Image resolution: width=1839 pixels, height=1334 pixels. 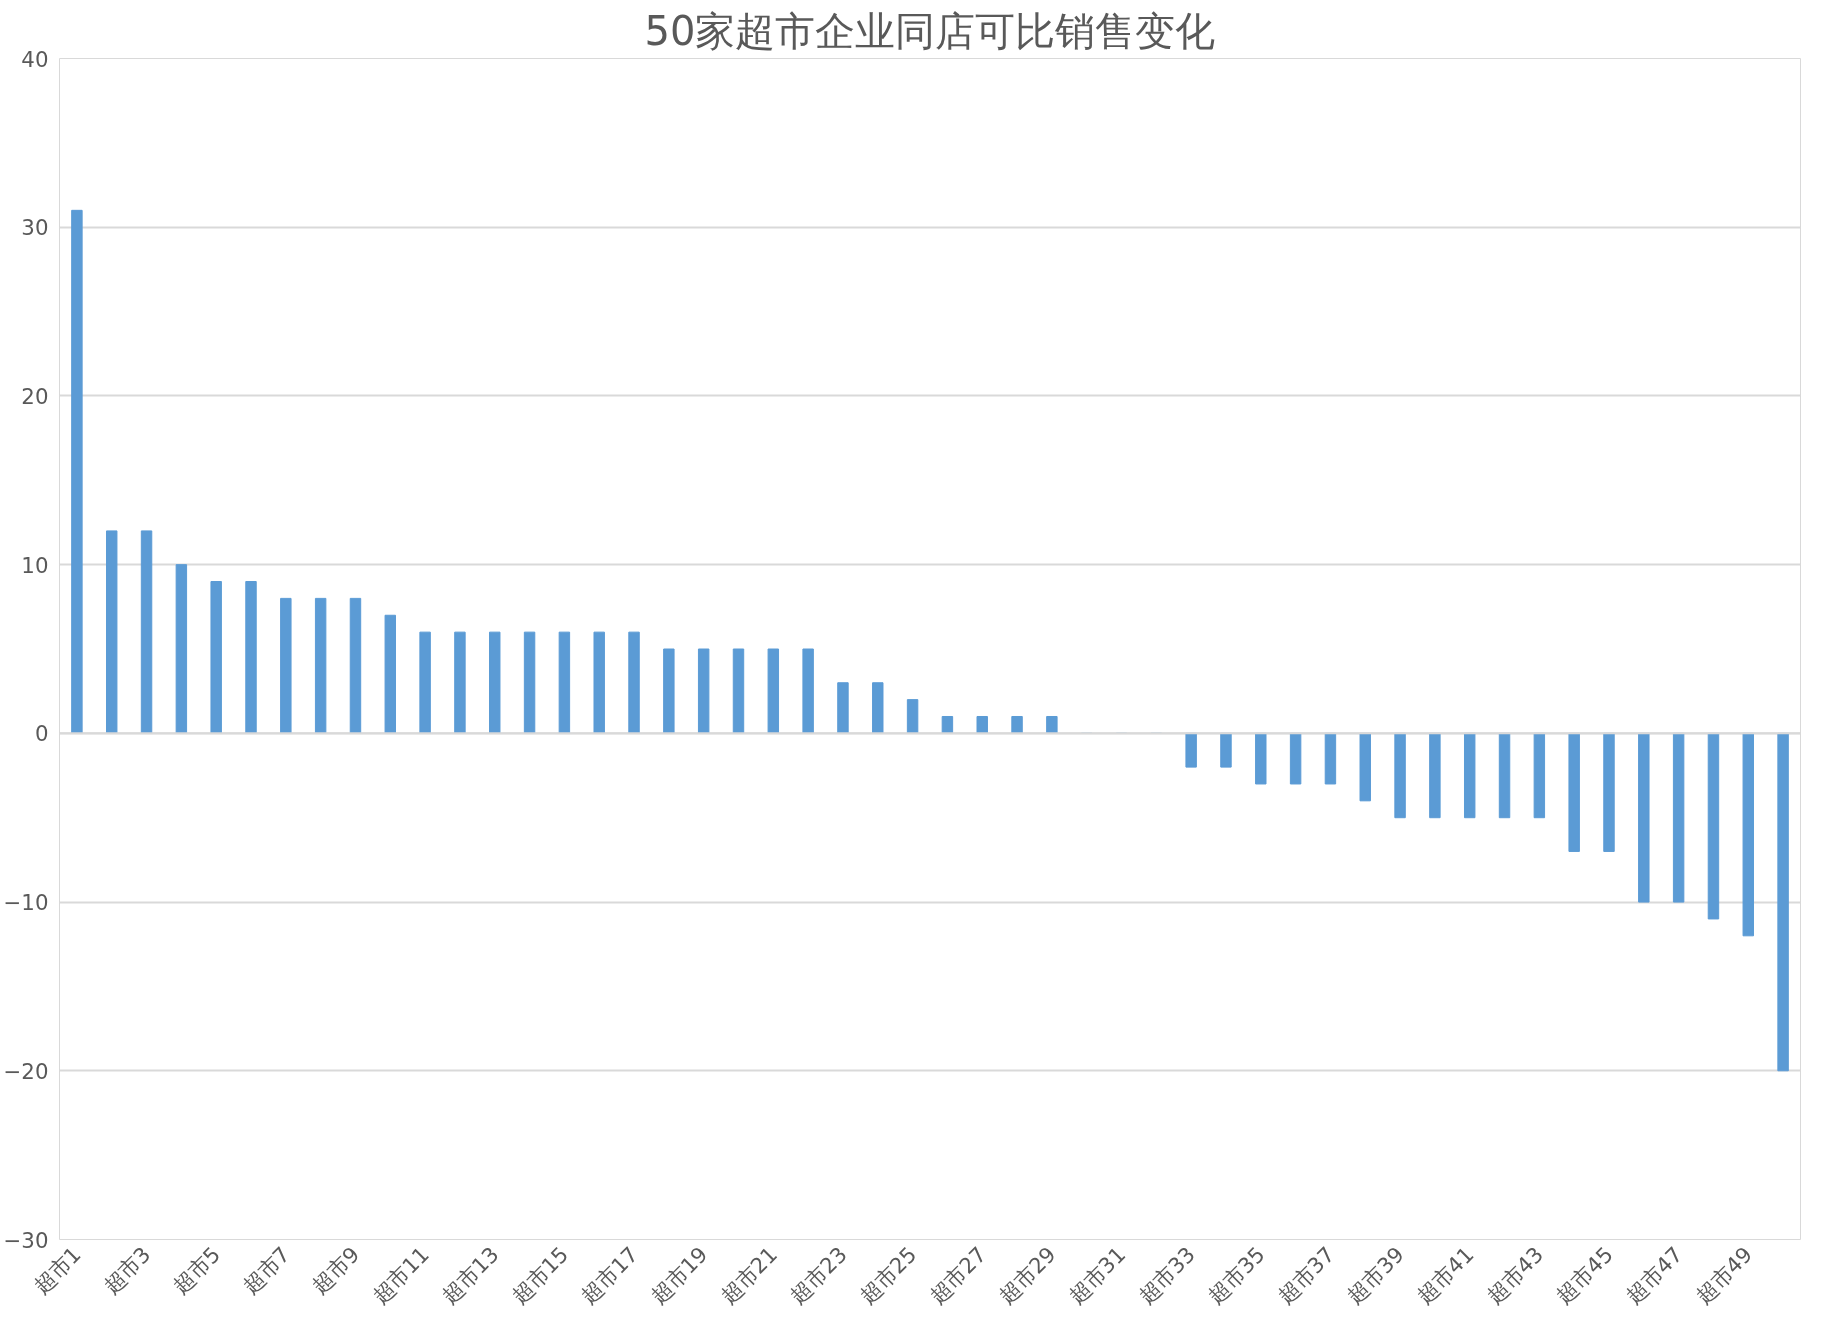 What do you see at coordinates (400, 1275) in the screenshot?
I see `x-tick-label: 超市11` at bounding box center [400, 1275].